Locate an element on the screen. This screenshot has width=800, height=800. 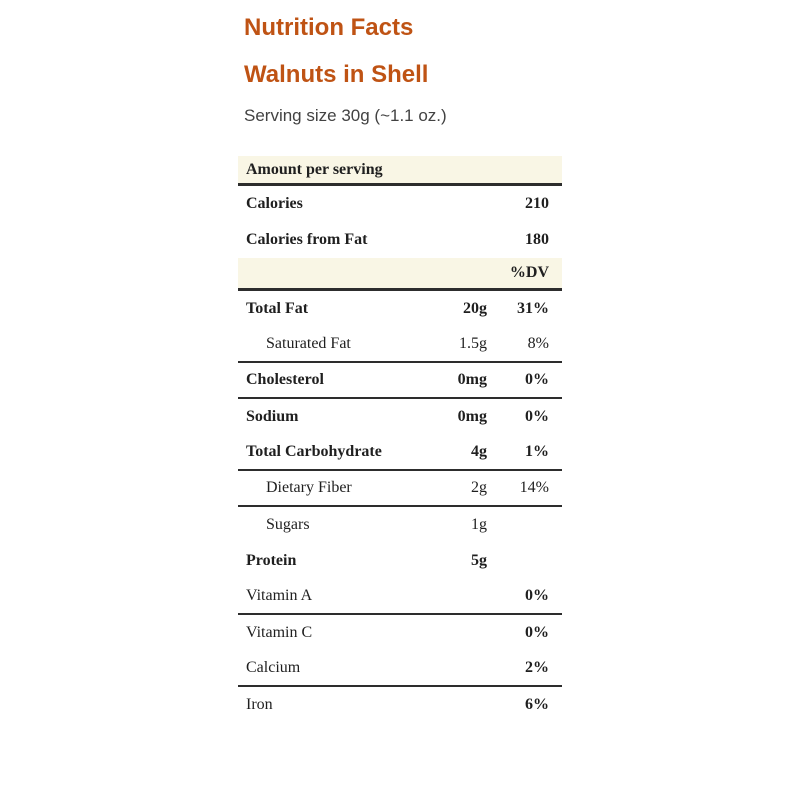
row-dietary-fiber: Dietary Fiber 2g 14% is located at coordinates (400, 489).